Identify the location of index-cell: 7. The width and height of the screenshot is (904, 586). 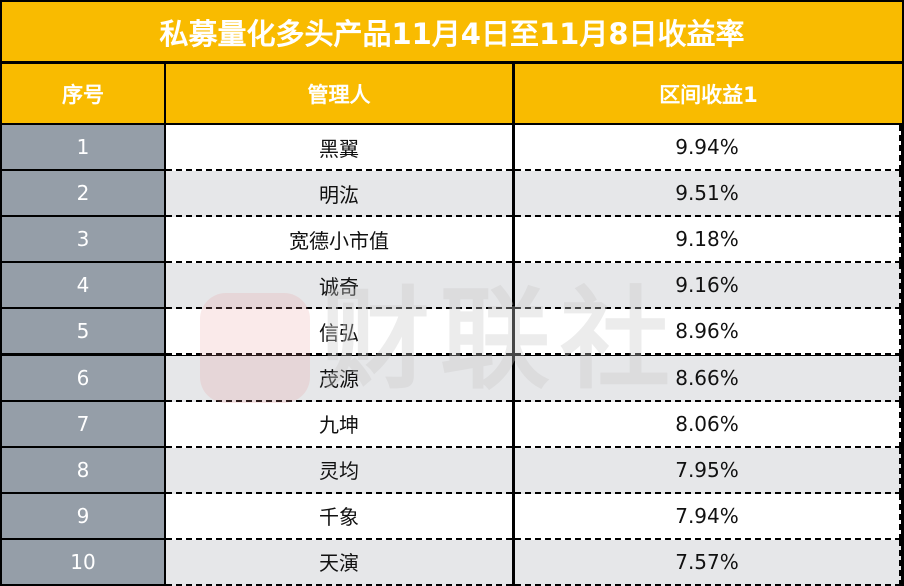
(83, 423).